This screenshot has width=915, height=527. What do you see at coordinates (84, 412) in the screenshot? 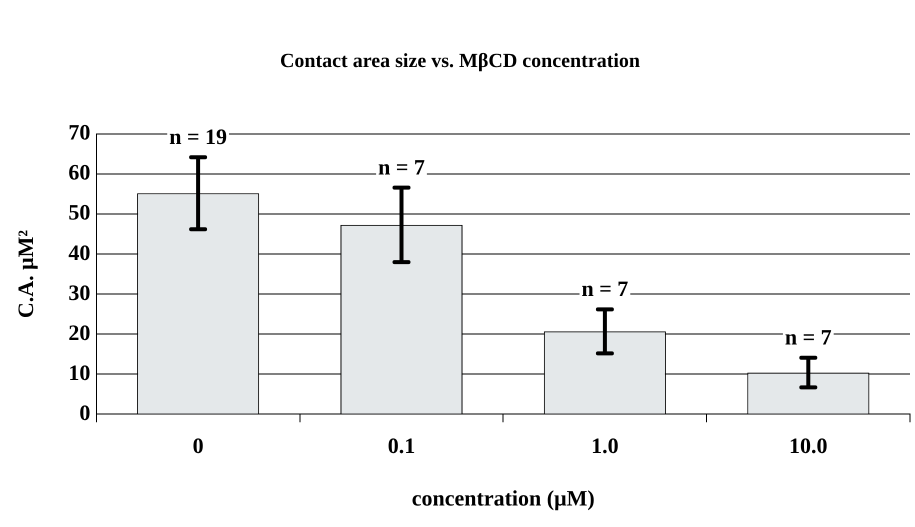
I see `y-tick-label: 0` at bounding box center [84, 412].